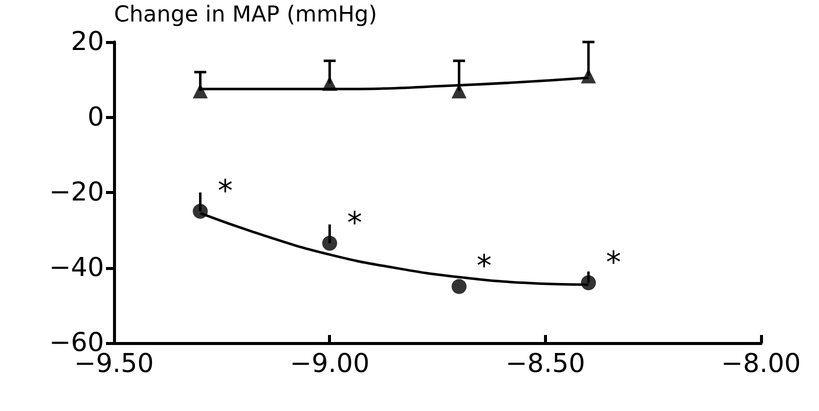 This screenshot has height=411, width=819. Describe the element at coordinates (76, 193) in the screenshot. I see `y-tick-label: −20` at that location.